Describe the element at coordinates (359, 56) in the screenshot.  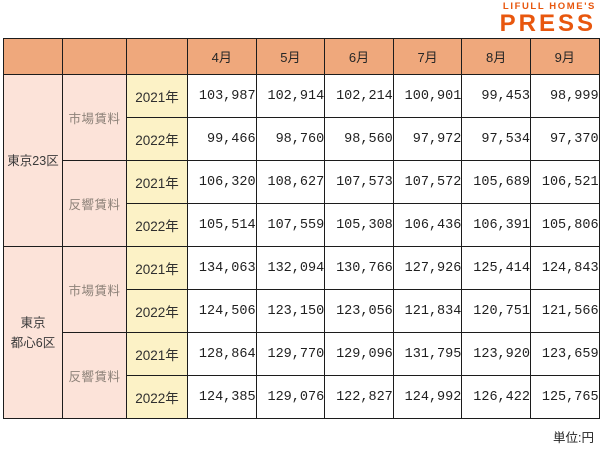
I see `month-header: 6月` at that location.